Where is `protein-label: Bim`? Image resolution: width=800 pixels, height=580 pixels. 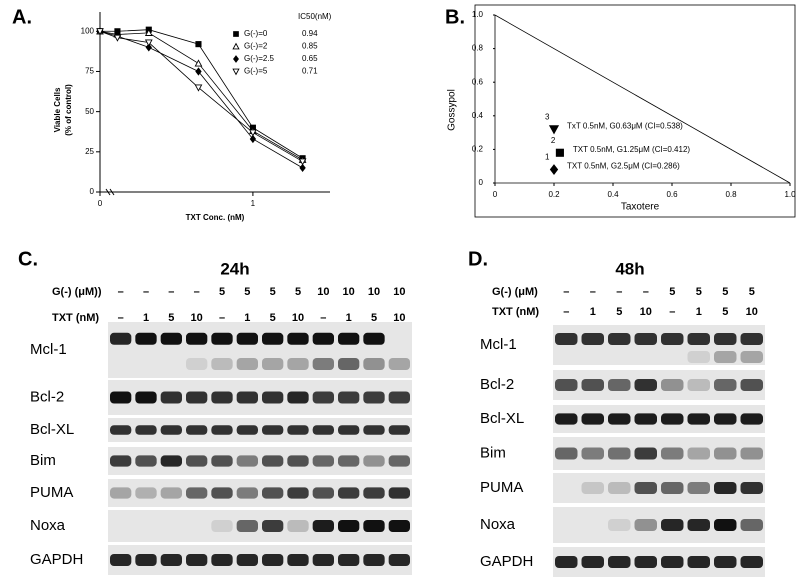
protein-label: Bim is located at coordinates (43, 460).